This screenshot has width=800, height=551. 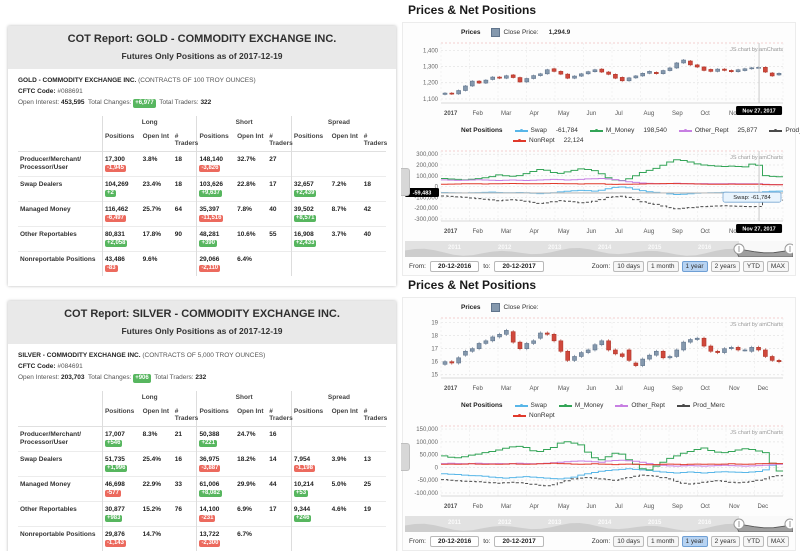 What do you see at coordinates (346, 489) in the screenshot?
I see `cell-open-interest: 5.0%` at bounding box center [346, 489].